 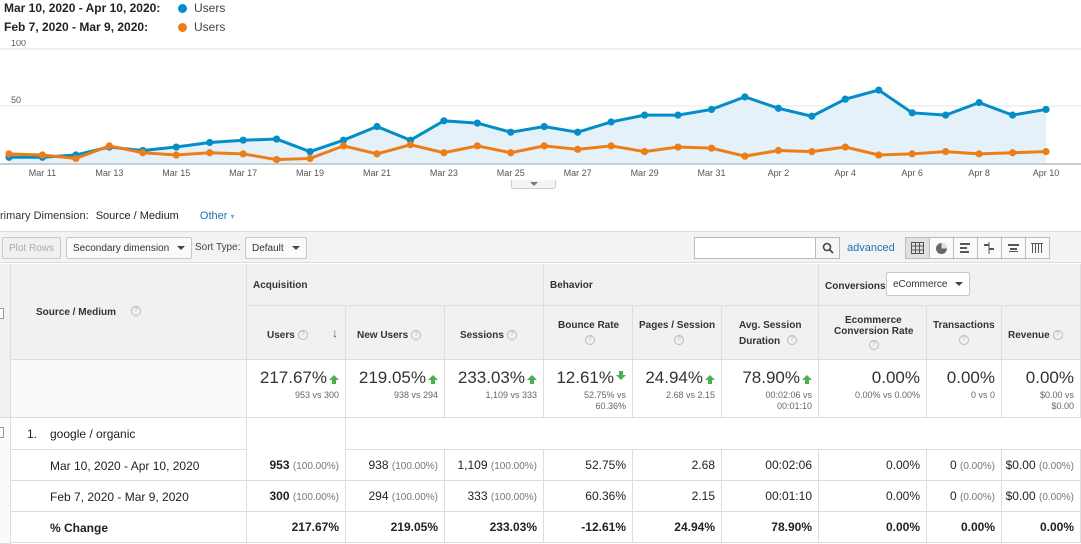 I want to click on date-range-previous-row-sessions-cell: 333 (100.00%), so click(x=494, y=496).